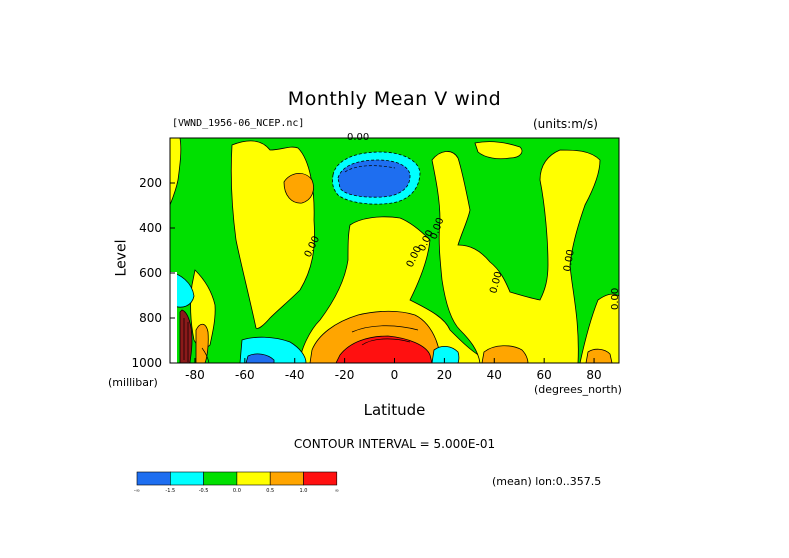 The width and height of the screenshot is (789, 558). I want to click on colorbar-tick-label: -1.5, so click(170, 491).